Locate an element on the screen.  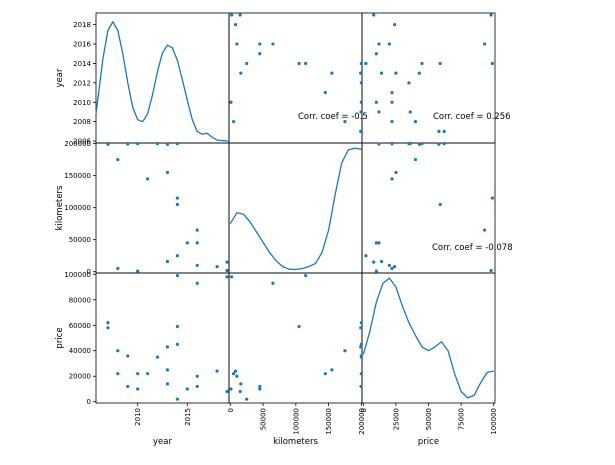
xtick-label-kilometers-150000: 150000 is located at coordinates (329, 421).